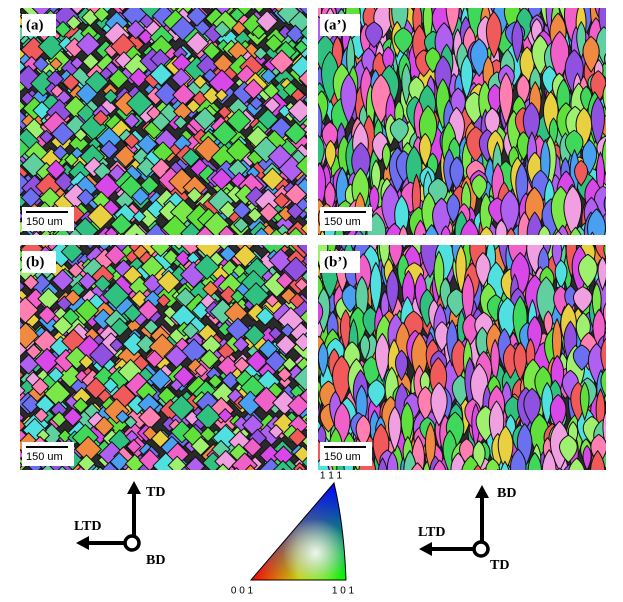 The height and width of the screenshot is (602, 623). Describe the element at coordinates (44, 457) in the screenshot. I see `scale-bar-label: 150 um` at that location.